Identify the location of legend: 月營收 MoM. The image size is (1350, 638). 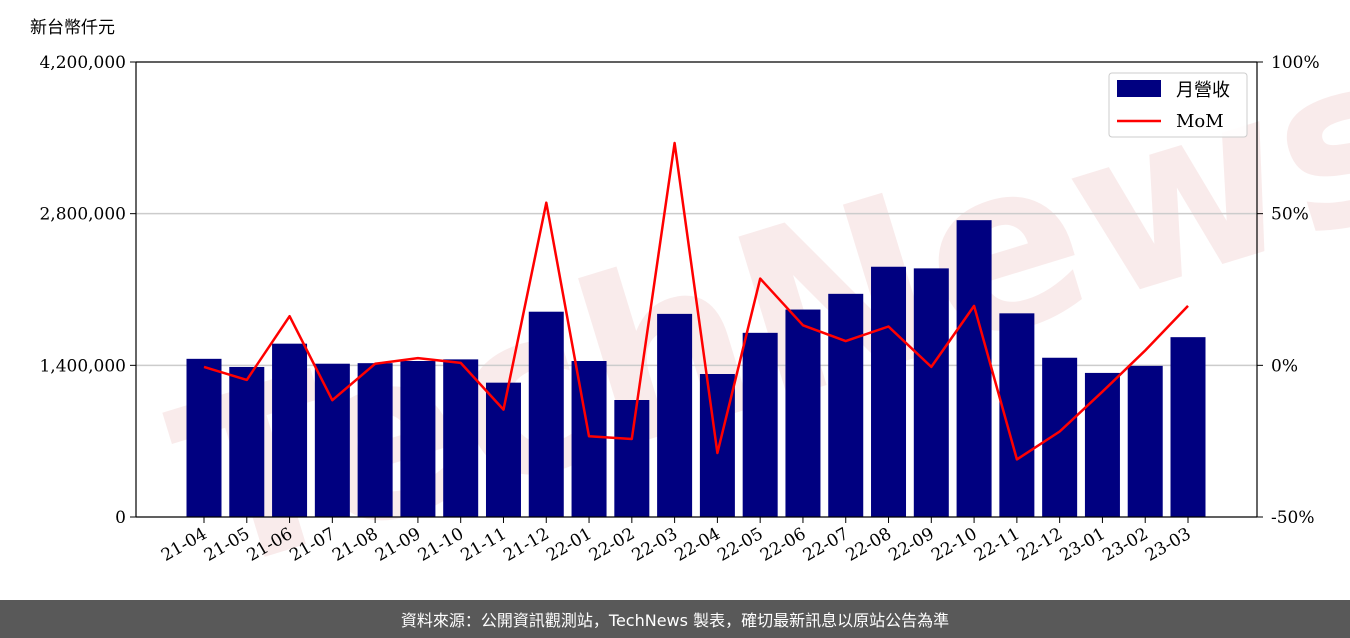
(1178, 105).